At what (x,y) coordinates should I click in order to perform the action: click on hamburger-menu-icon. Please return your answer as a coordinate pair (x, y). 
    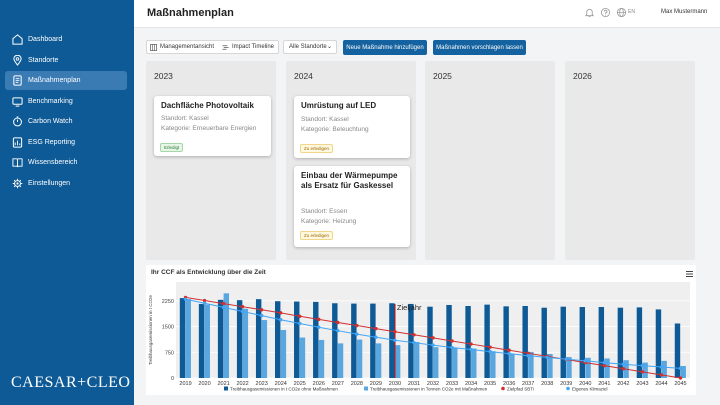
    Looking at the image, I should click on (689, 274).